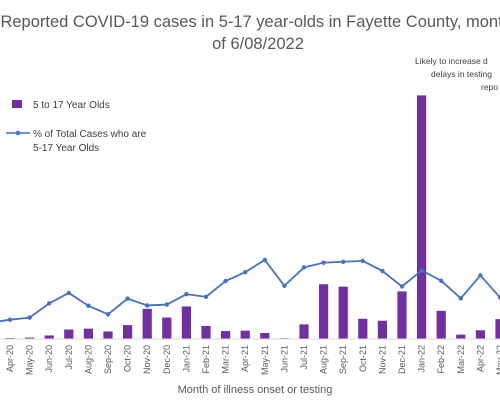 The height and width of the screenshot is (404, 500). Describe the element at coordinates (226, 359) in the screenshot. I see `x-tick-Mar-21: Mar-21` at that location.